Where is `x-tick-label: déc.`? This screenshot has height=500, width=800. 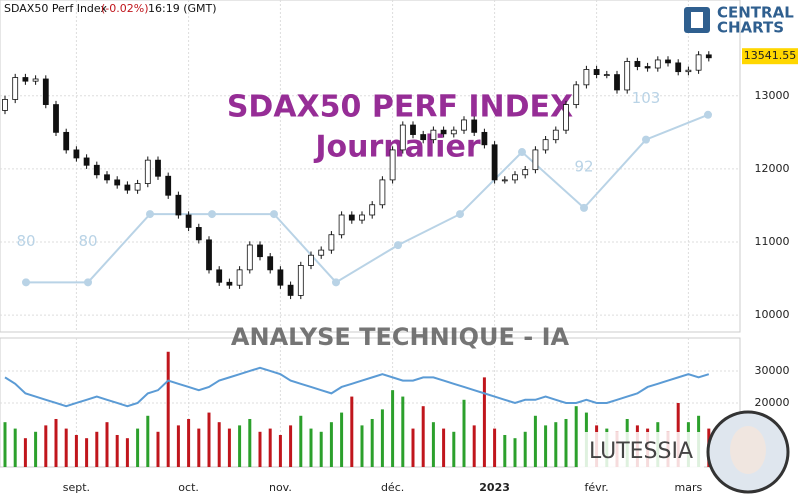 x-tick-label: déc. is located at coordinates (392, 487).